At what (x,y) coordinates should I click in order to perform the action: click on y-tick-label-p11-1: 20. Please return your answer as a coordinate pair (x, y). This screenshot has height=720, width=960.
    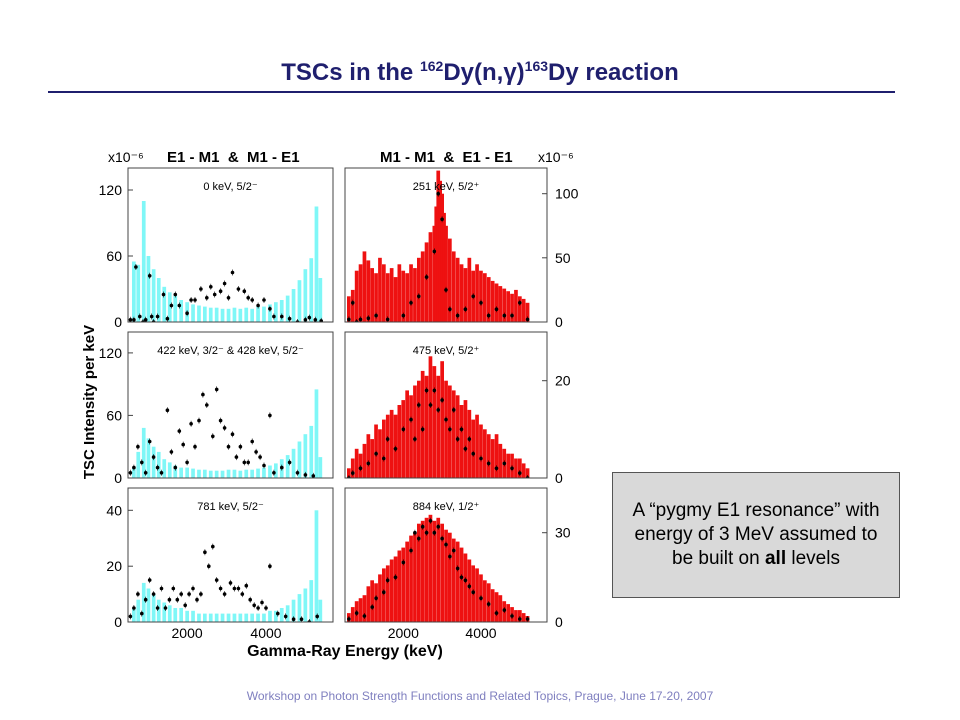
    Looking at the image, I should click on (563, 381).